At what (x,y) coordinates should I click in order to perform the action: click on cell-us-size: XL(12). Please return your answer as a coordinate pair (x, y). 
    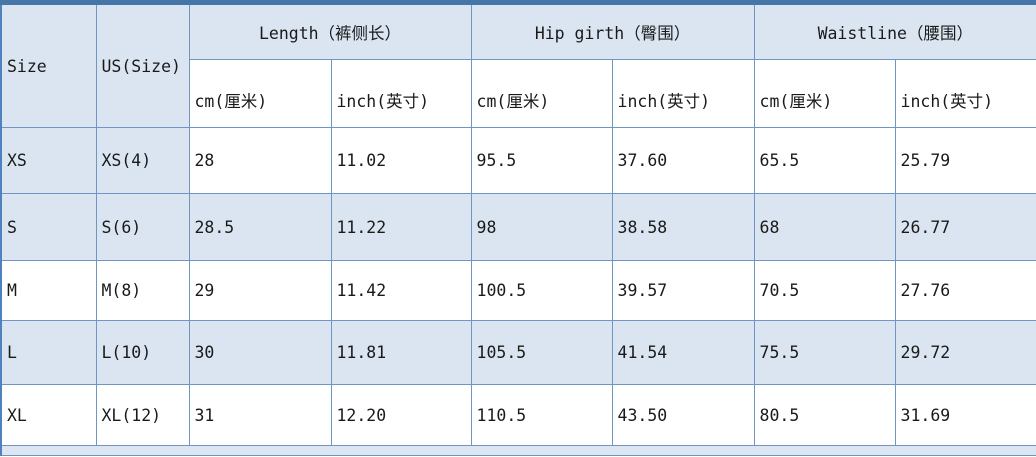
    Looking at the image, I should click on (142, 415).